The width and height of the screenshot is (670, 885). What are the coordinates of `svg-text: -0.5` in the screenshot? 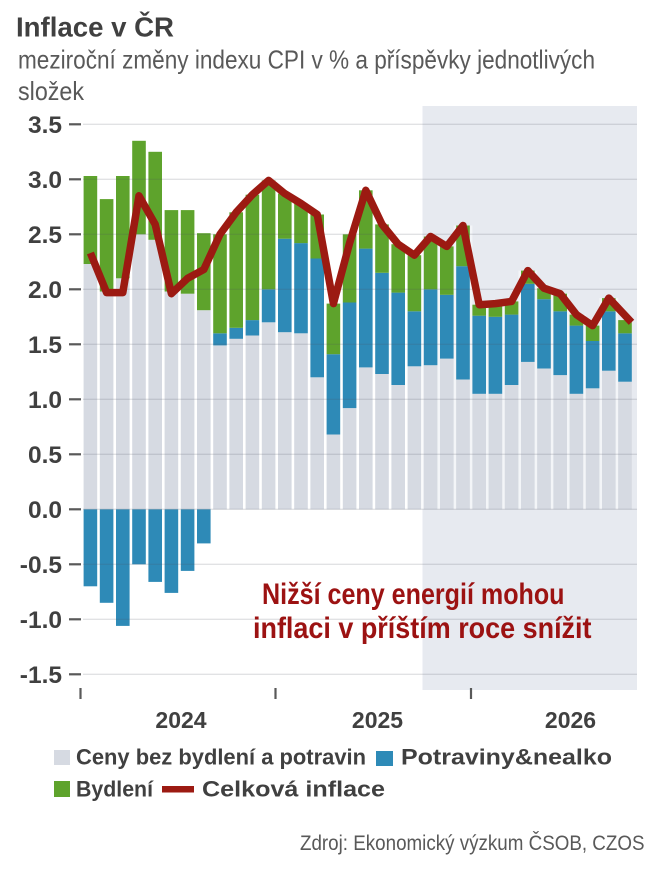 It's located at (41, 565).